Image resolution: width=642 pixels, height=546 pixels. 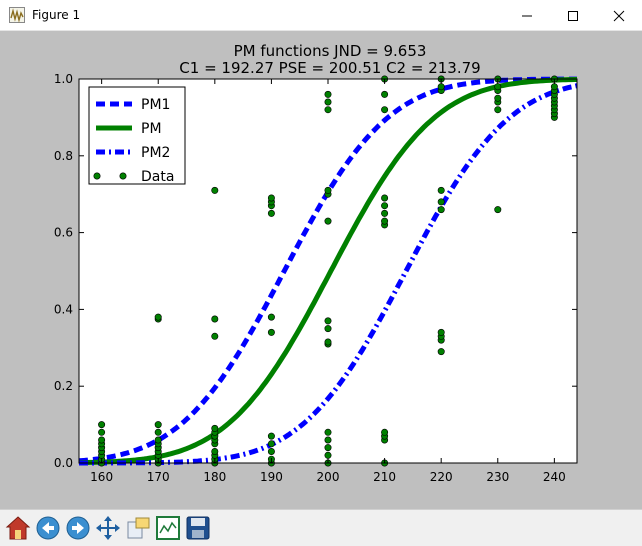 I want to click on y-tick-label: 0.2, so click(x=63, y=386).